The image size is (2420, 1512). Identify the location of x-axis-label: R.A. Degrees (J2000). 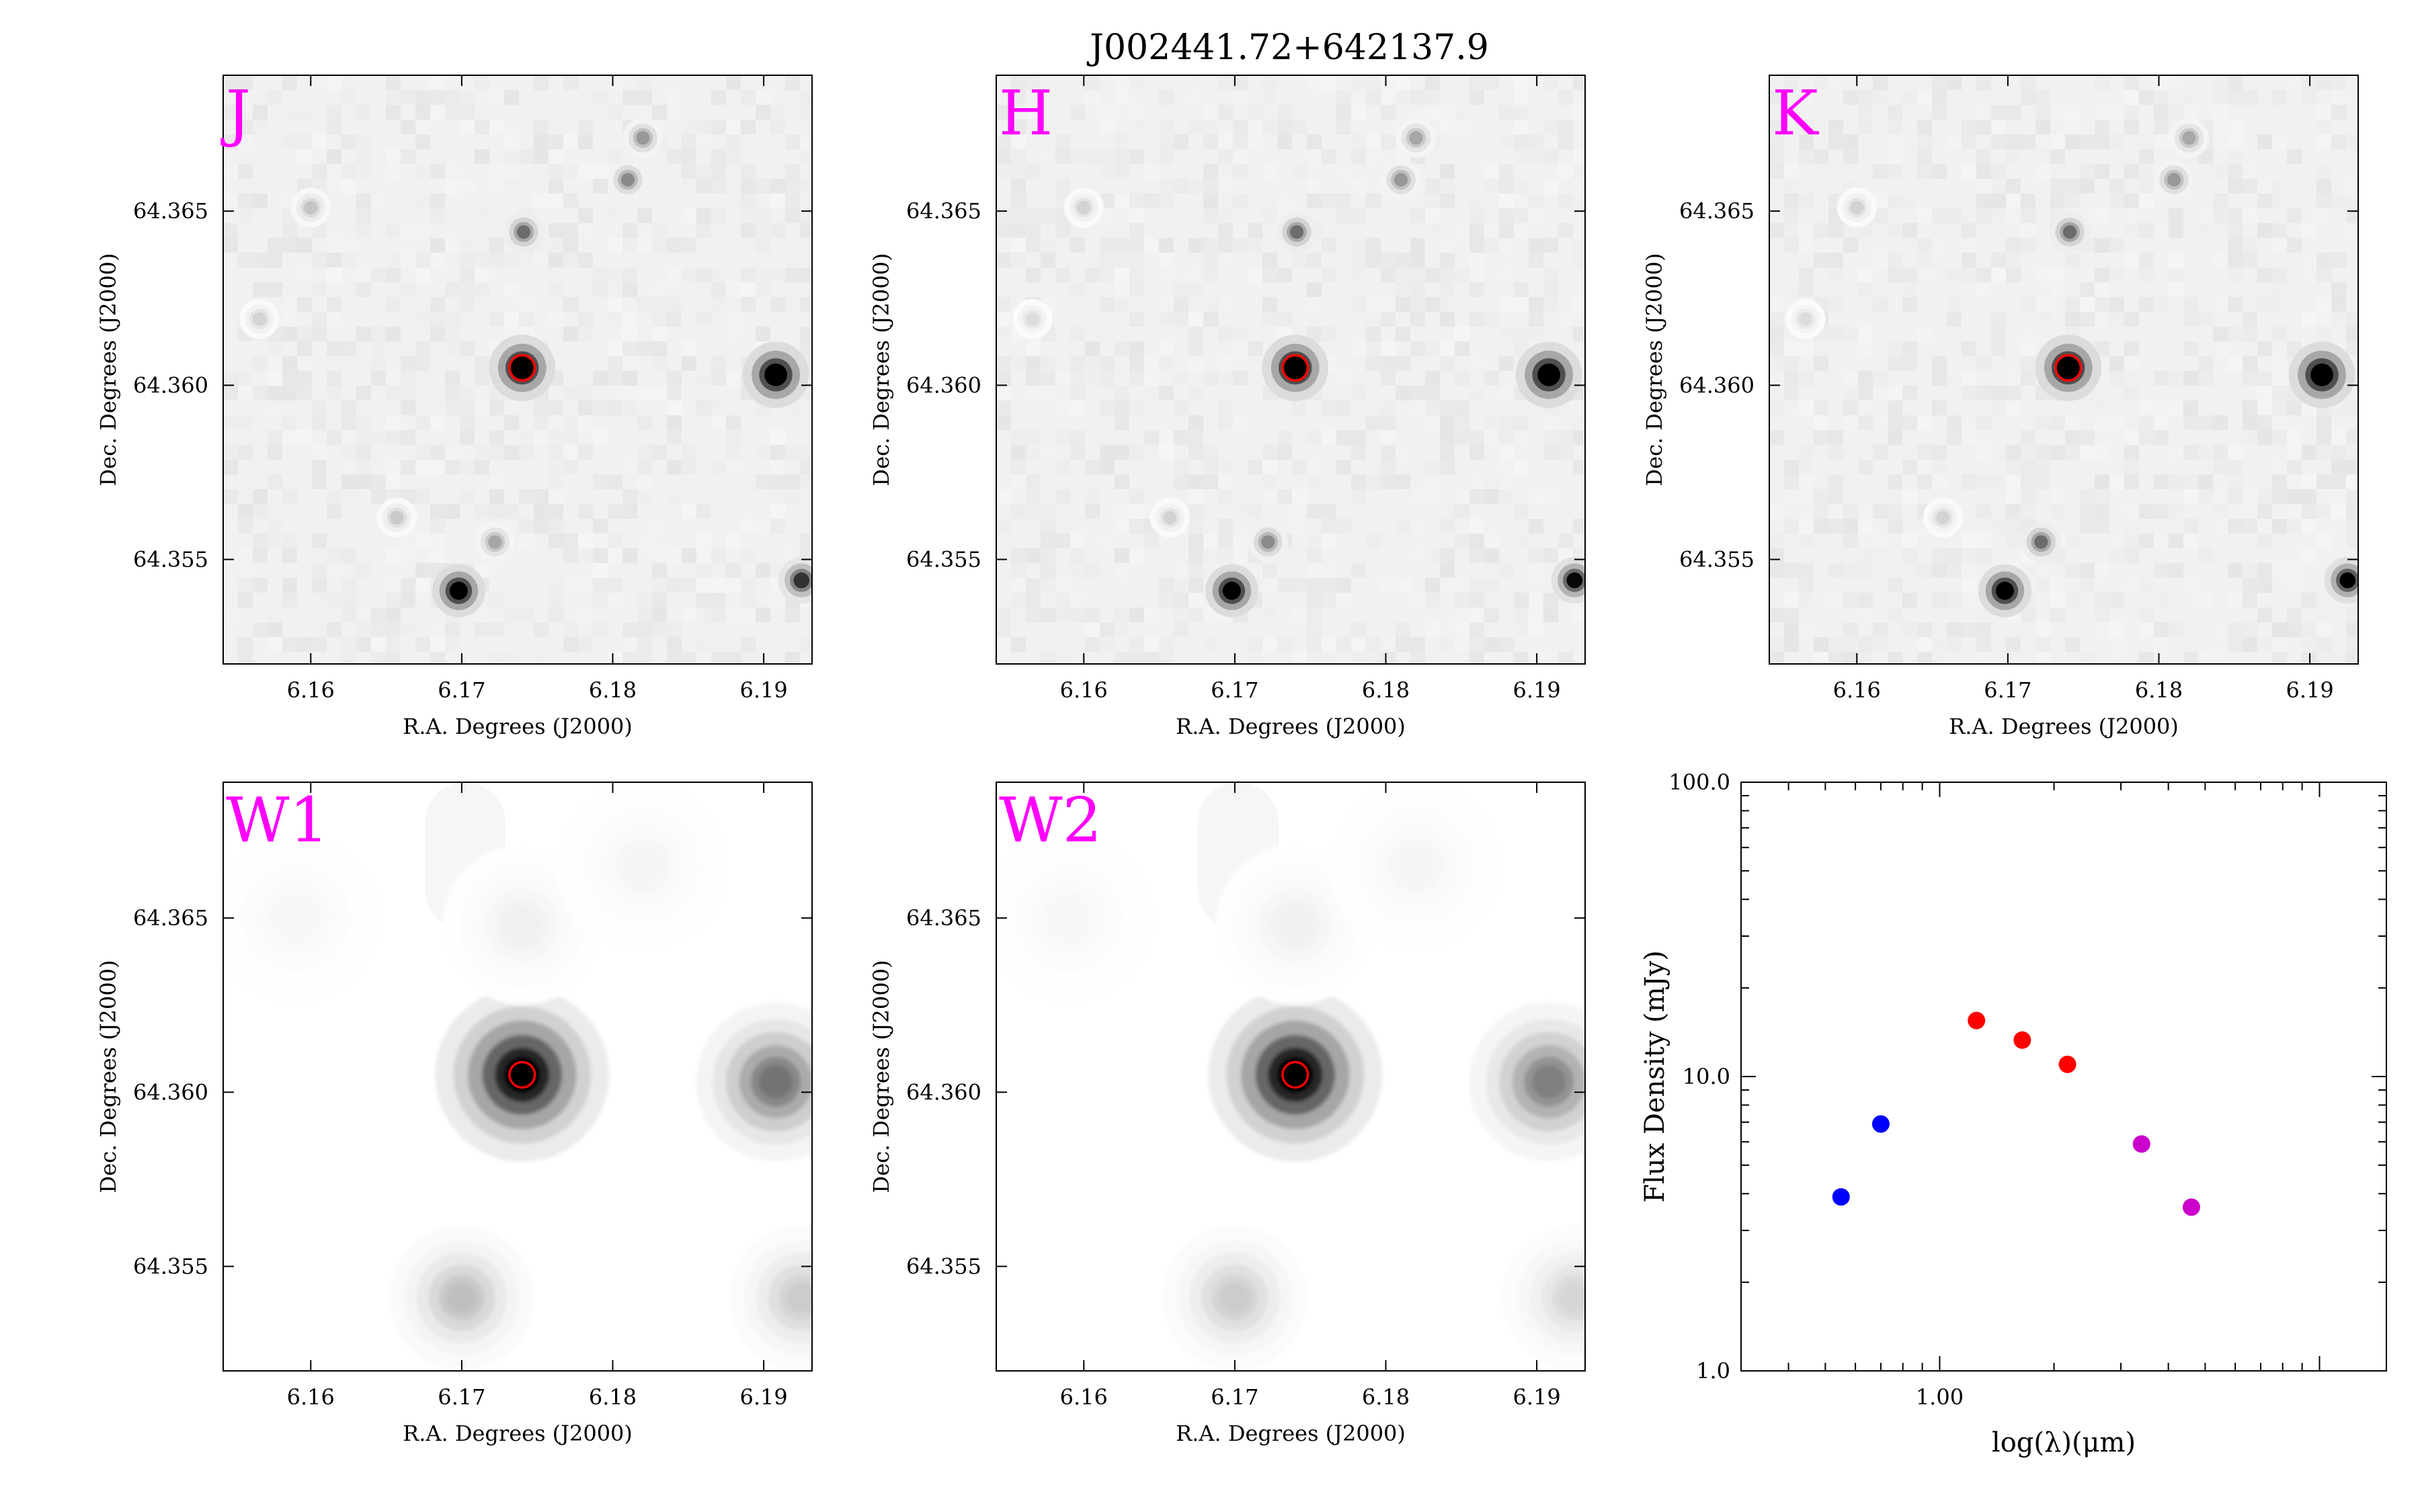
(1291, 727).